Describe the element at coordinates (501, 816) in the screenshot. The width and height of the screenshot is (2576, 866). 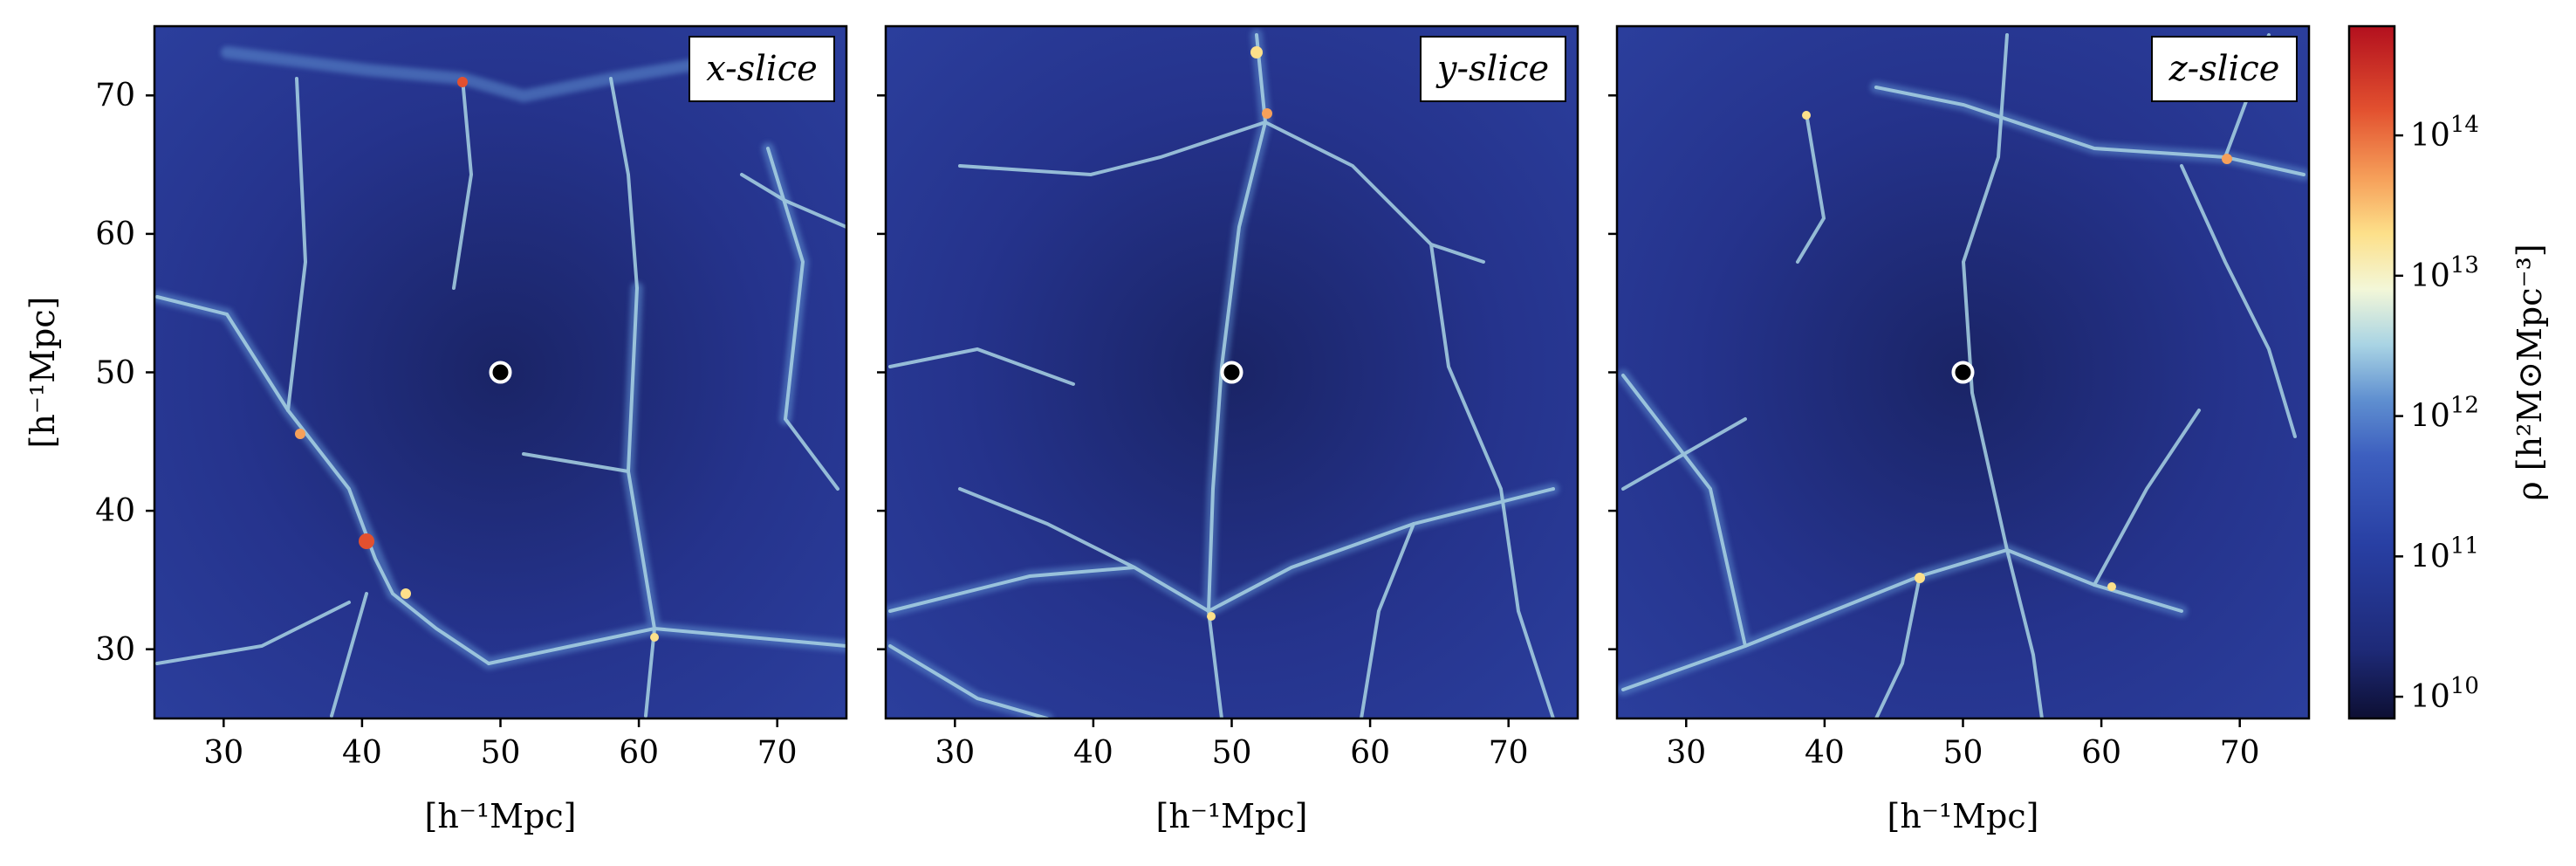
I see `x-axis-label-x: [h⁻¹Mpc]` at that location.